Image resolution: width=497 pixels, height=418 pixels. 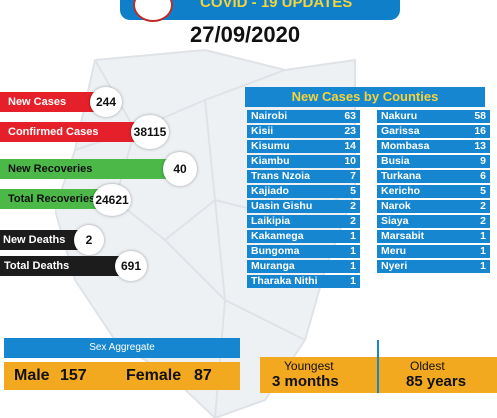 I want to click on oldest-value: 85 years, so click(x=436, y=381).